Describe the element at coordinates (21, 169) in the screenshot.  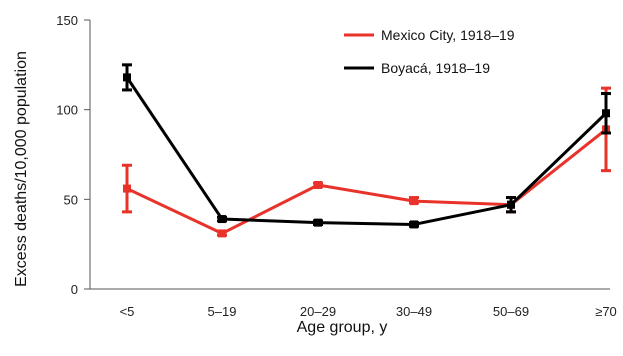
I see `y-axis-title: Excess deaths/10,000 population` at that location.